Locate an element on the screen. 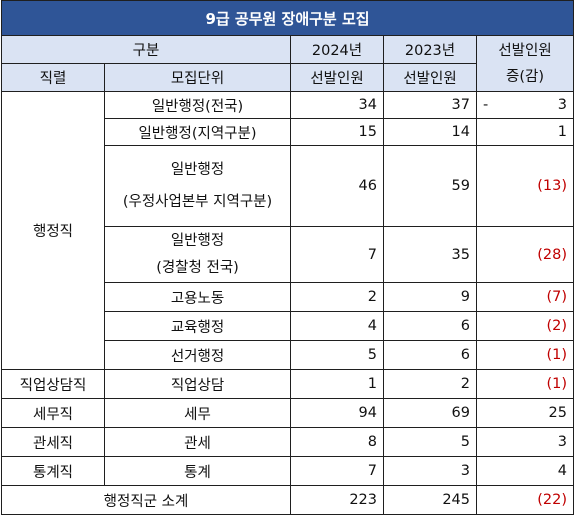 The width and height of the screenshot is (574, 528). change-cell: 4 is located at coordinates (525, 471).